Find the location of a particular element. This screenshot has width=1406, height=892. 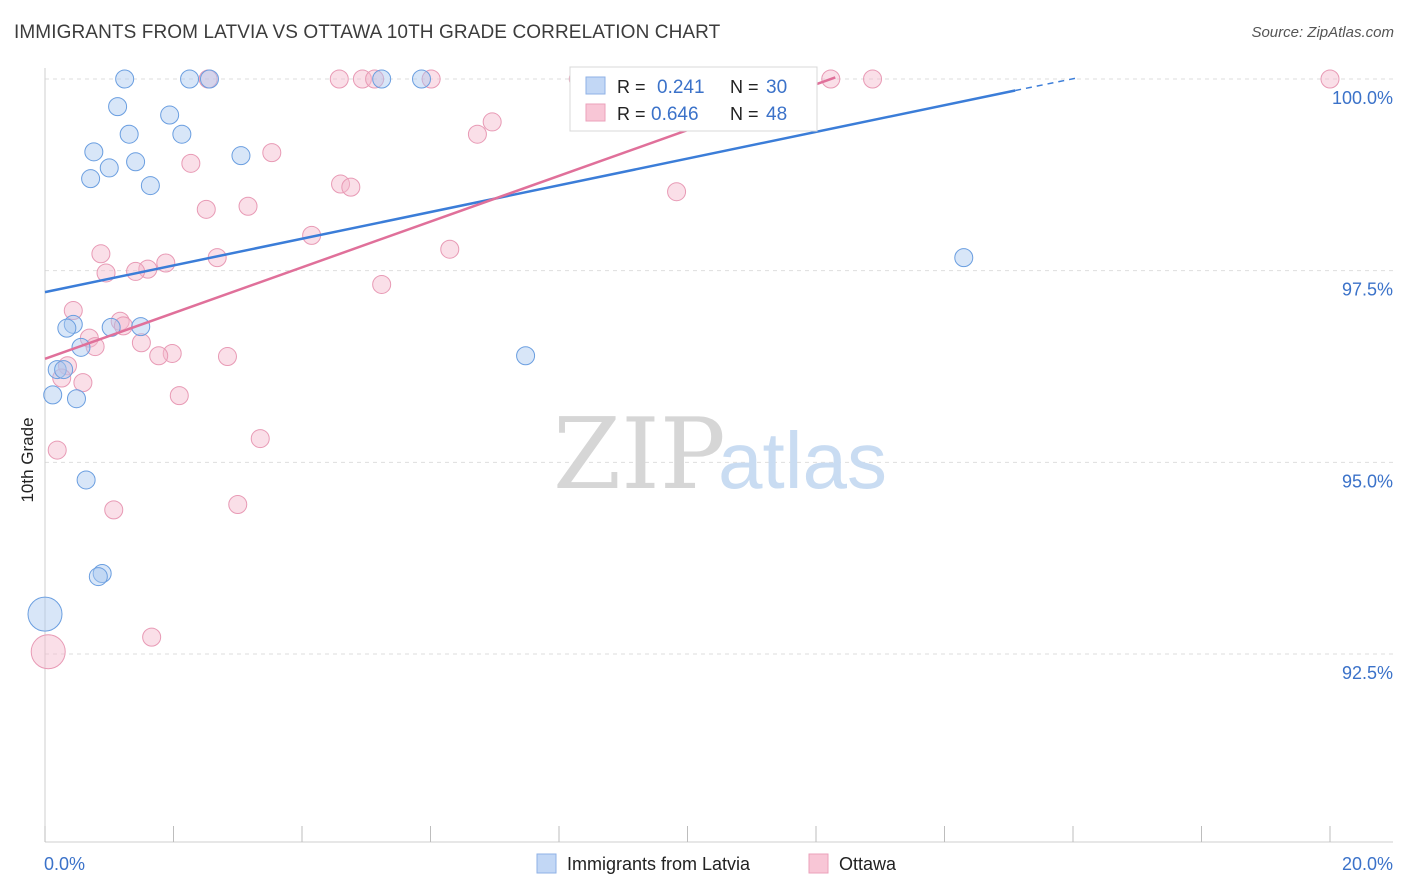

legend-label-ottawa: Ottawa is located at coordinates (868, 864).